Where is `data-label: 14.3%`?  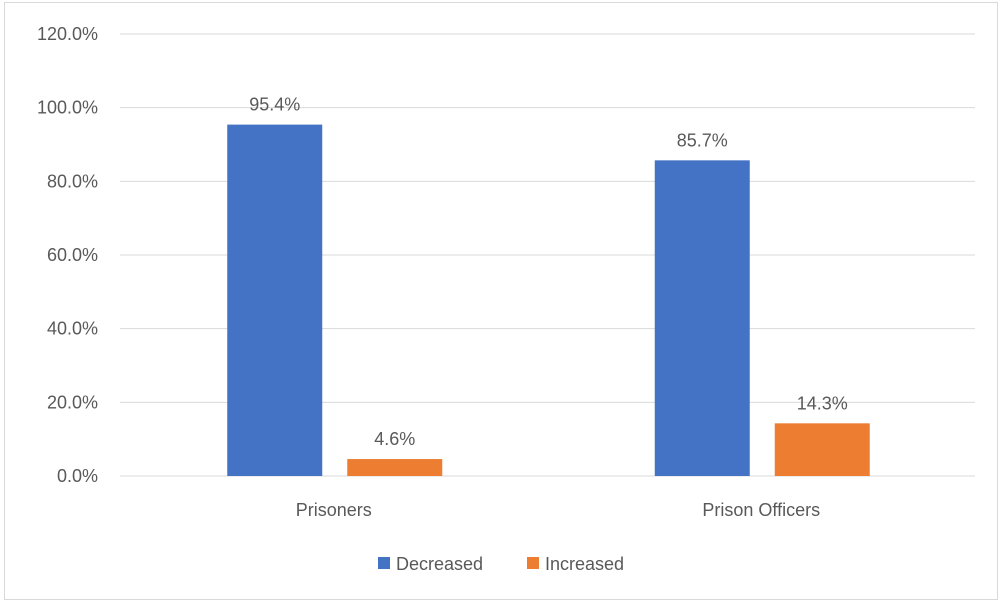
data-label: 14.3% is located at coordinates (822, 403).